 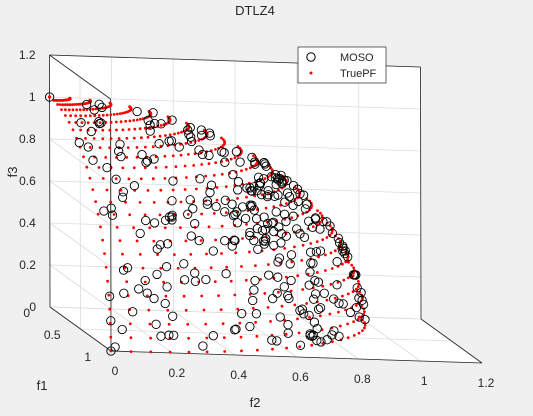 What do you see at coordinates (238, 375) in the screenshot?
I see `f2-tick-label: 0.4` at bounding box center [238, 375].